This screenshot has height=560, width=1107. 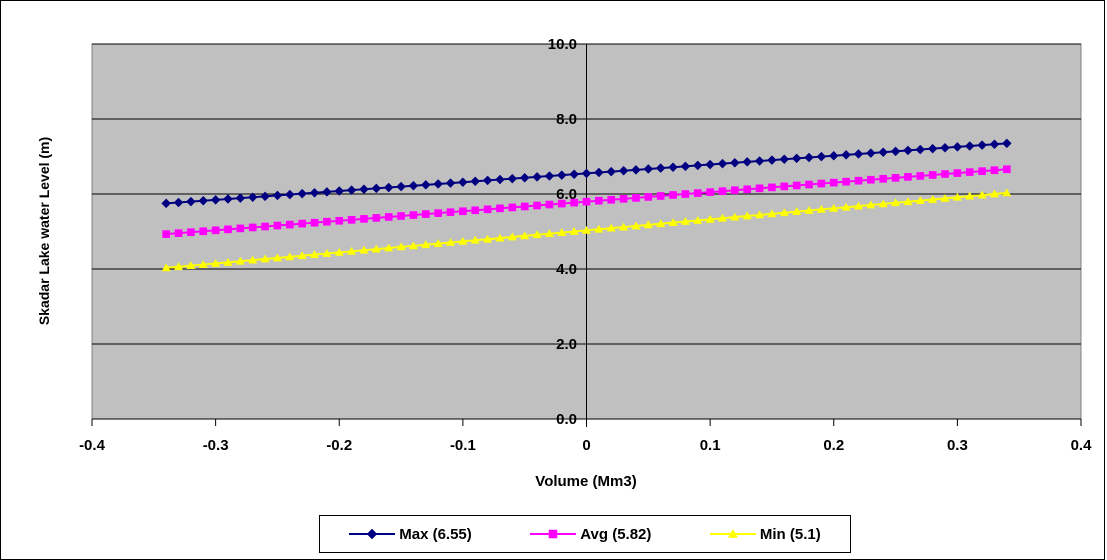 I want to click on y-tick-group: 0.0 2.0 4.0 6.0 8.0 10.0, so click(x=567, y=232).